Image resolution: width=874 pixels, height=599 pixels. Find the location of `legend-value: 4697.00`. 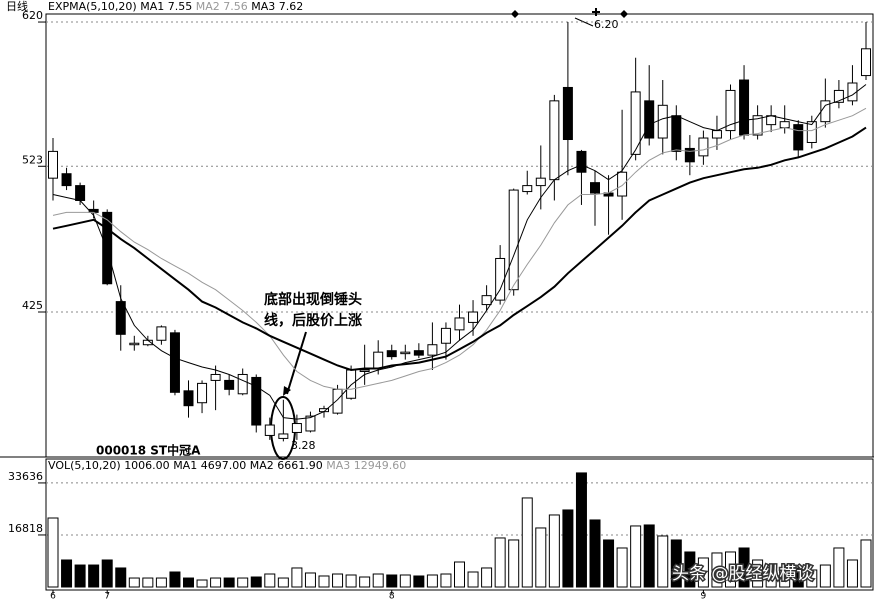

legend-value: 4697.00 is located at coordinates (224, 465).